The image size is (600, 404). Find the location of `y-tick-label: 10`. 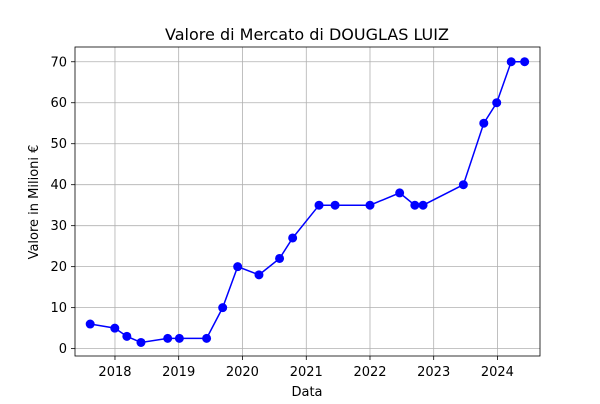

y-tick-label: 10 is located at coordinates (58, 308).